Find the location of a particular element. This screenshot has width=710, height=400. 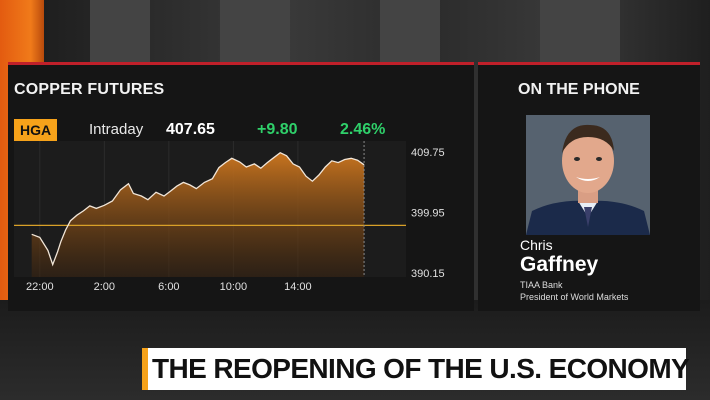

y-tick-label: 409.75 is located at coordinates (428, 153).